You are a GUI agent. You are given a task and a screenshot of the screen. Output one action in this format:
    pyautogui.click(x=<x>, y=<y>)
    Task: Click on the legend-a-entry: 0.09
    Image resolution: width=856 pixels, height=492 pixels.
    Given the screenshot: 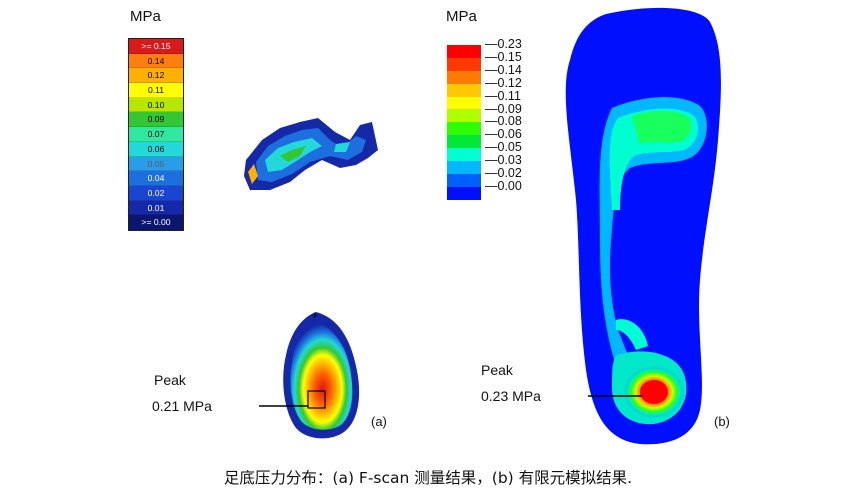 What is the action you would take?
    pyautogui.click(x=156, y=120)
    